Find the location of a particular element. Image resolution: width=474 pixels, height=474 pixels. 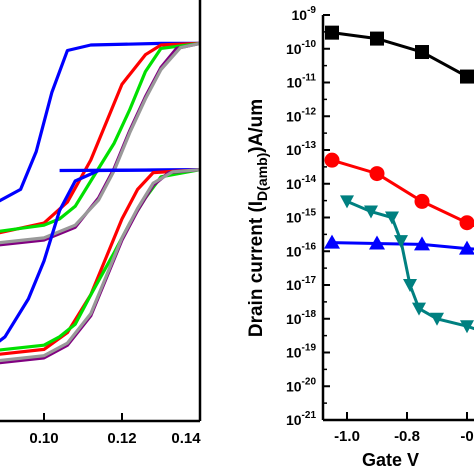

right-y-tick-label-4: 10-13 is located at coordinates (301, 149).